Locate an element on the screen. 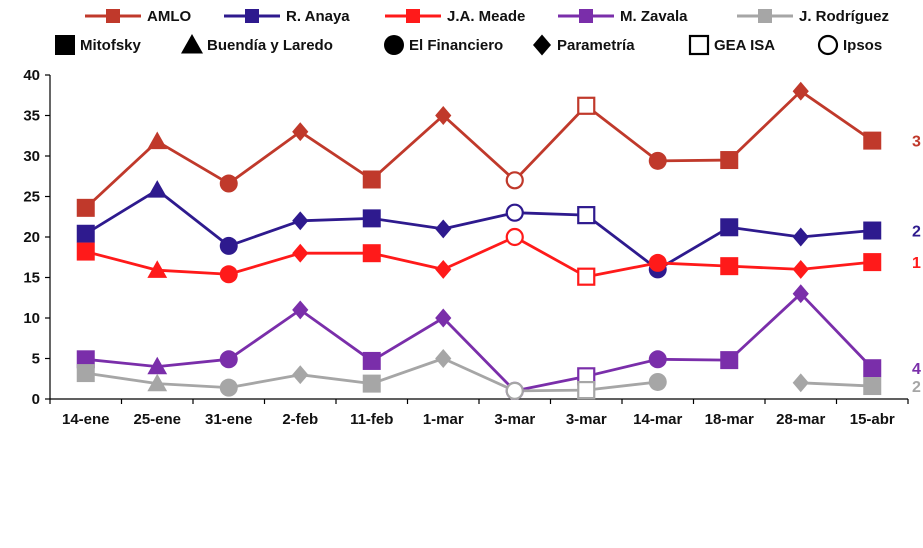 This screenshot has width=923, height=548. legend-label: J. Rodríguez is located at coordinates (844, 16).